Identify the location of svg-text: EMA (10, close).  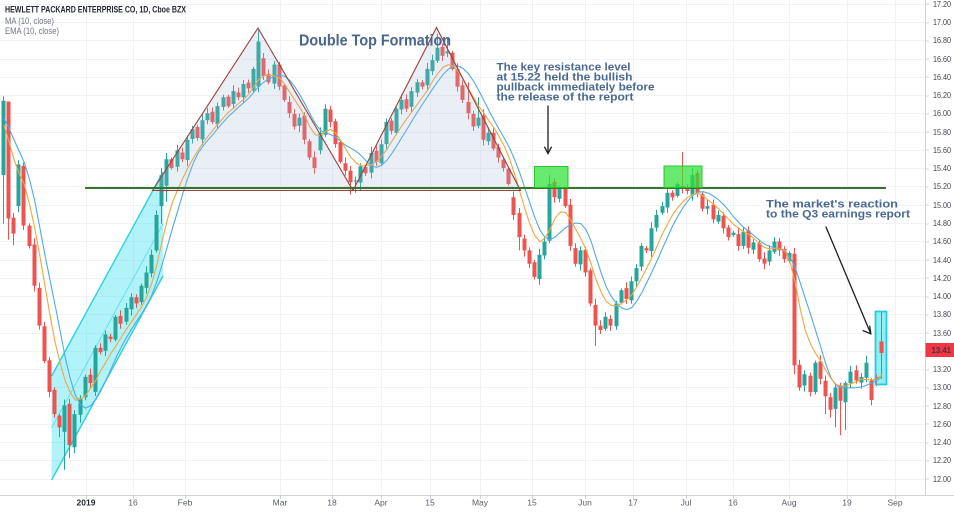
(32, 31).